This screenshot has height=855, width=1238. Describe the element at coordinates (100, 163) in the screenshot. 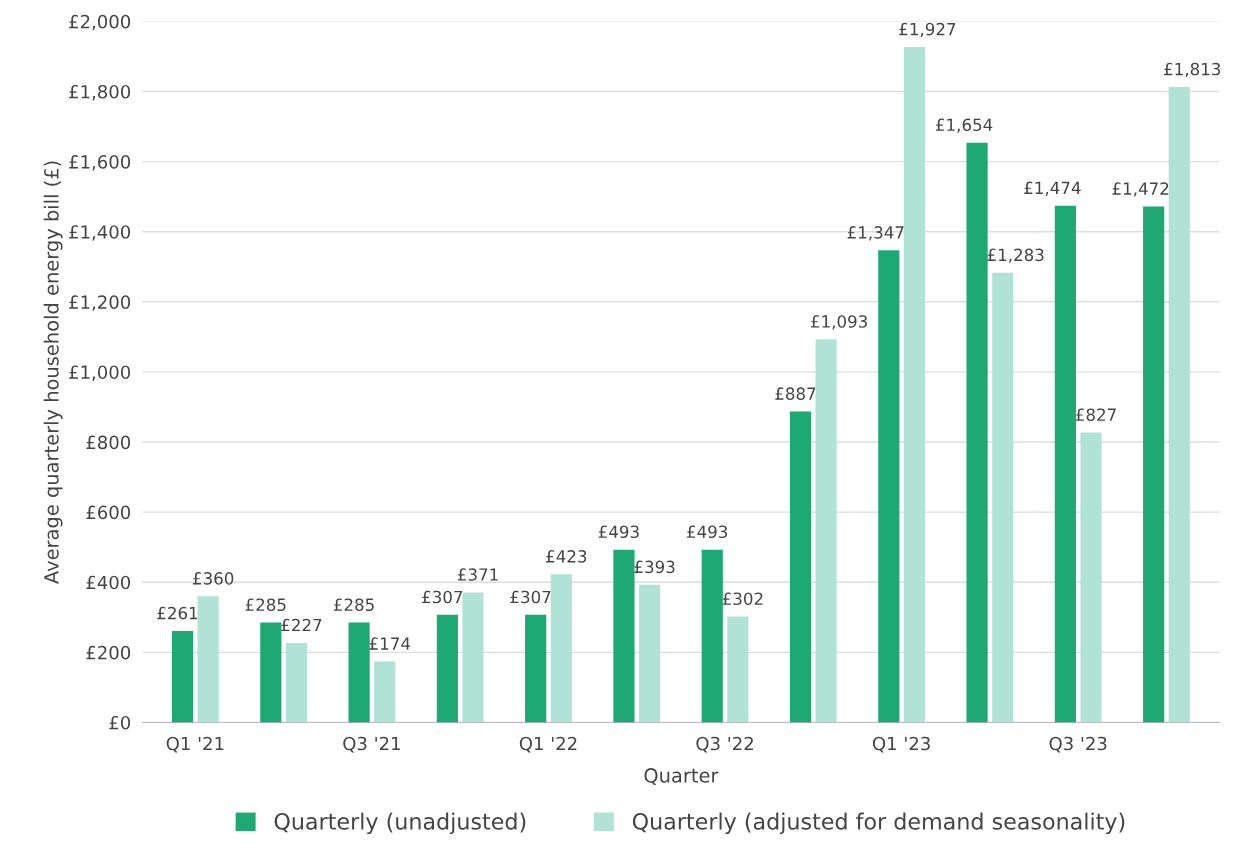

I see `y-tick-label: £1,600` at that location.